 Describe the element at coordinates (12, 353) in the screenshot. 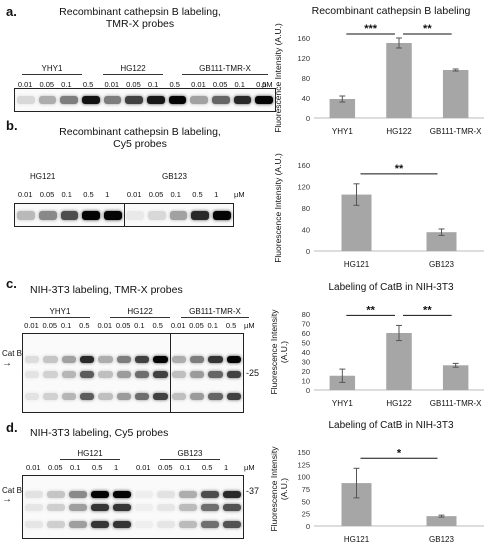

I see `blot-c-catb-marker: Cat B` at that location.